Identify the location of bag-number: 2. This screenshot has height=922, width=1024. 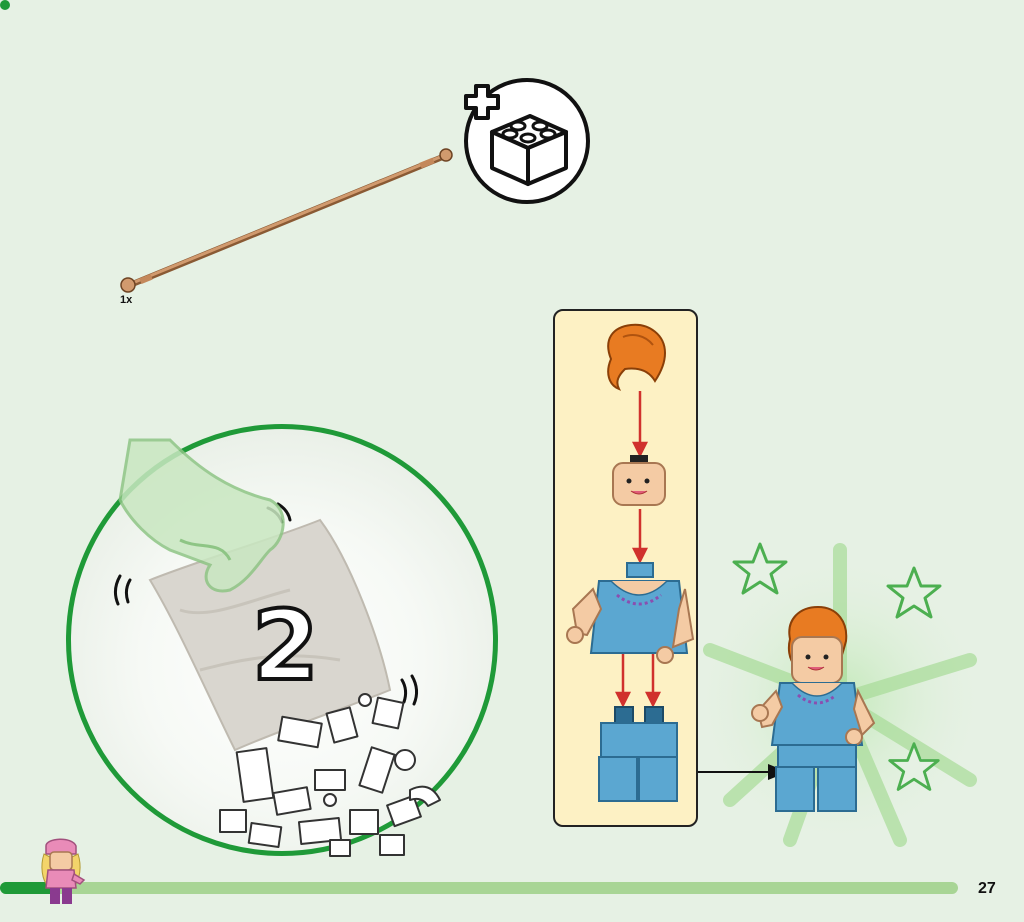
(285, 646).